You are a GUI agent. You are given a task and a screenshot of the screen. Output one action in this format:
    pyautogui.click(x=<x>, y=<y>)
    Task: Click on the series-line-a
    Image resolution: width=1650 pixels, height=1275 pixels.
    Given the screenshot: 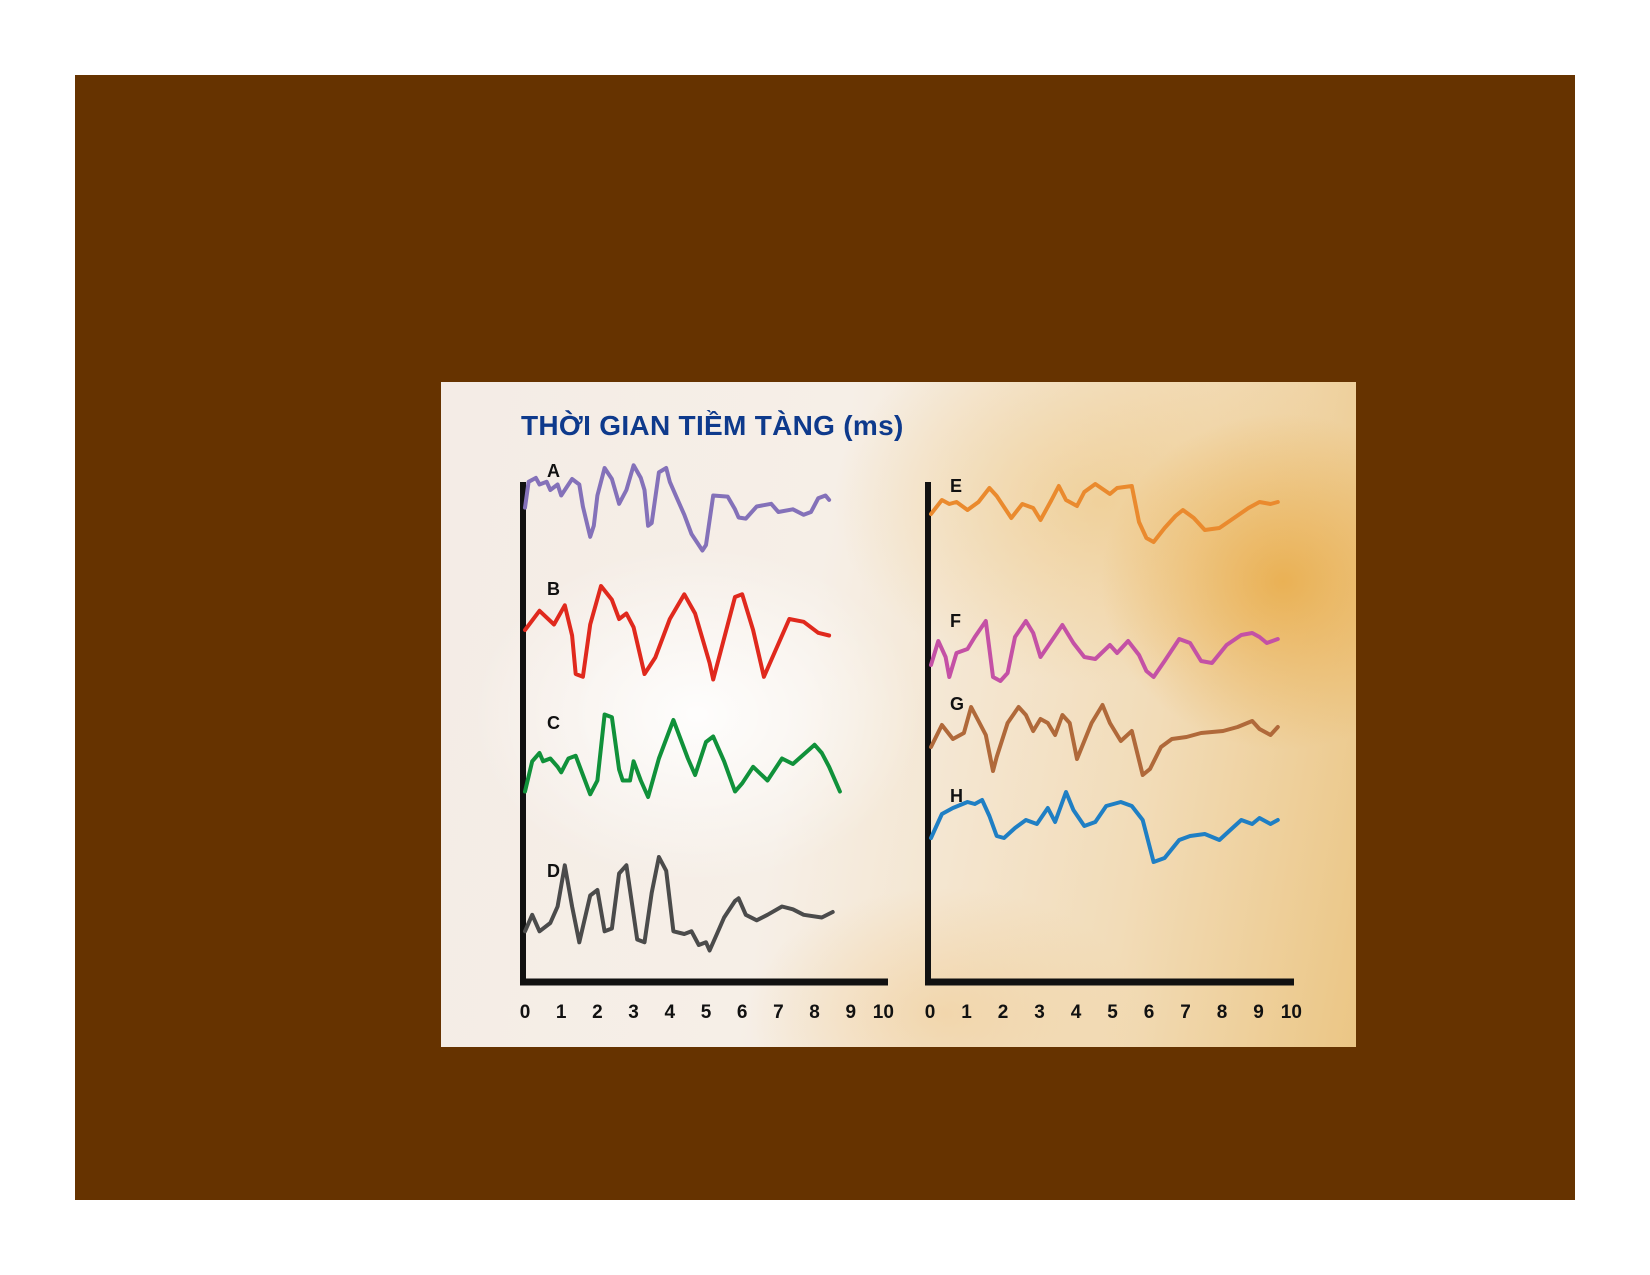 What is the action you would take?
    pyautogui.click(x=677, y=508)
    